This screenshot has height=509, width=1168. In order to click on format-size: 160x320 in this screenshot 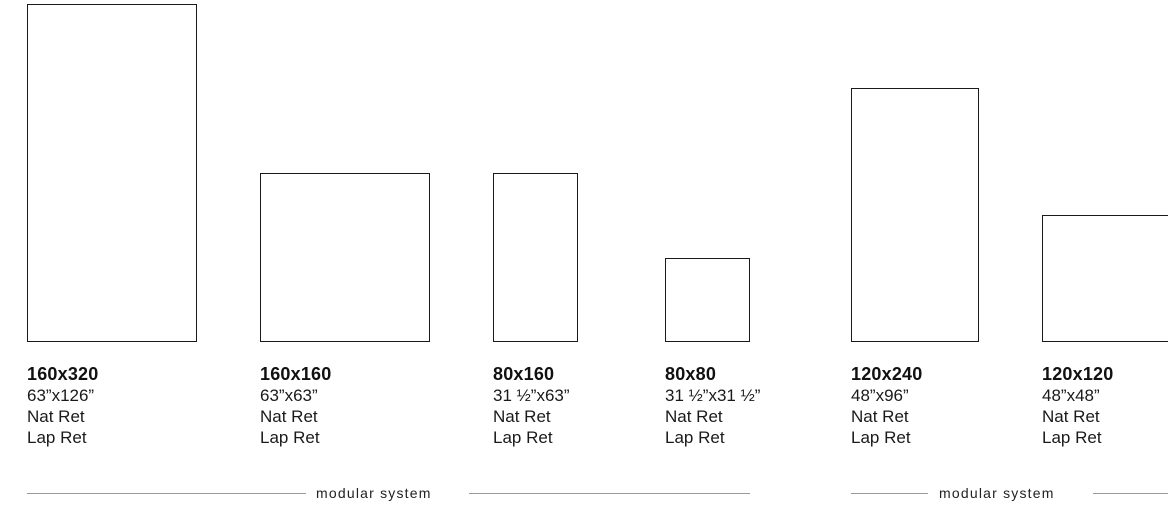, I will do `click(63, 374)`.